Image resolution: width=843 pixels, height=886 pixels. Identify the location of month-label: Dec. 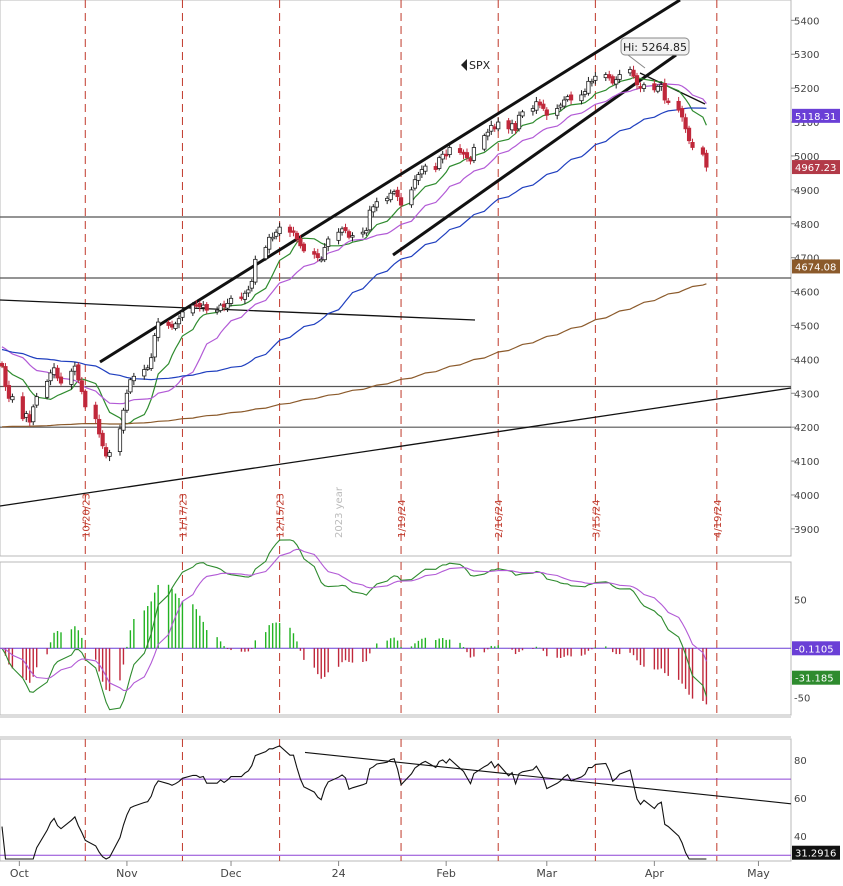
(230, 873).